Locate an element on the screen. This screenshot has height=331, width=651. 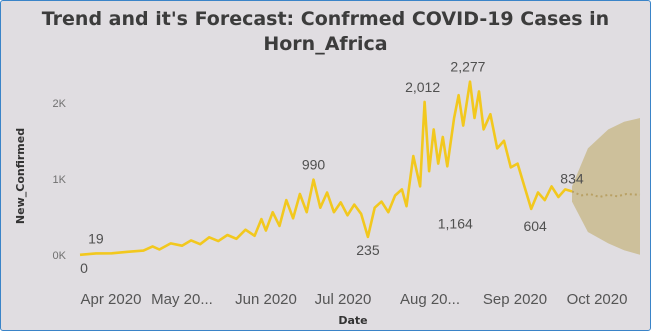
data-label: 1,164 is located at coordinates (455, 223).